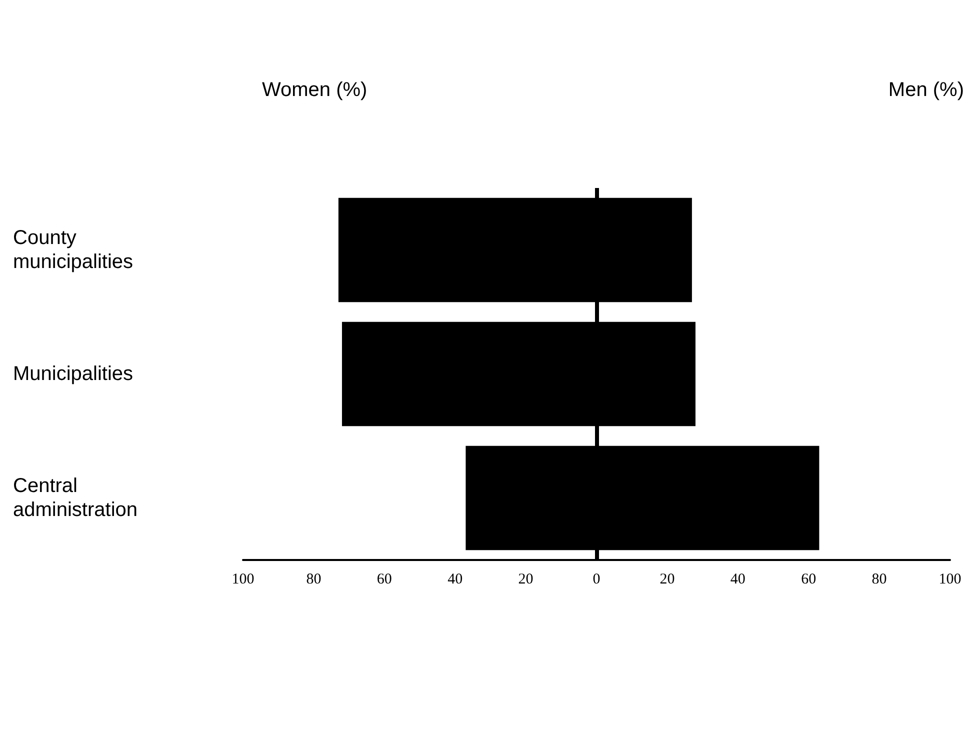 This screenshot has height=730, width=974. I want to click on y-tick-label: County municipalities, so click(73, 250).